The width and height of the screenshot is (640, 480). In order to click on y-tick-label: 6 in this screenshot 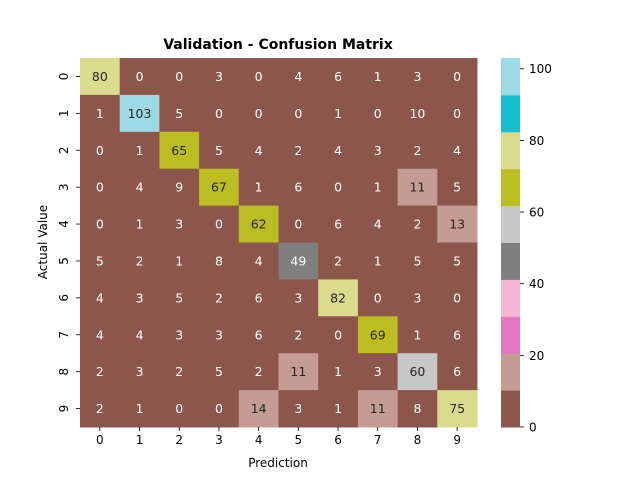, I will do `click(64, 298)`.